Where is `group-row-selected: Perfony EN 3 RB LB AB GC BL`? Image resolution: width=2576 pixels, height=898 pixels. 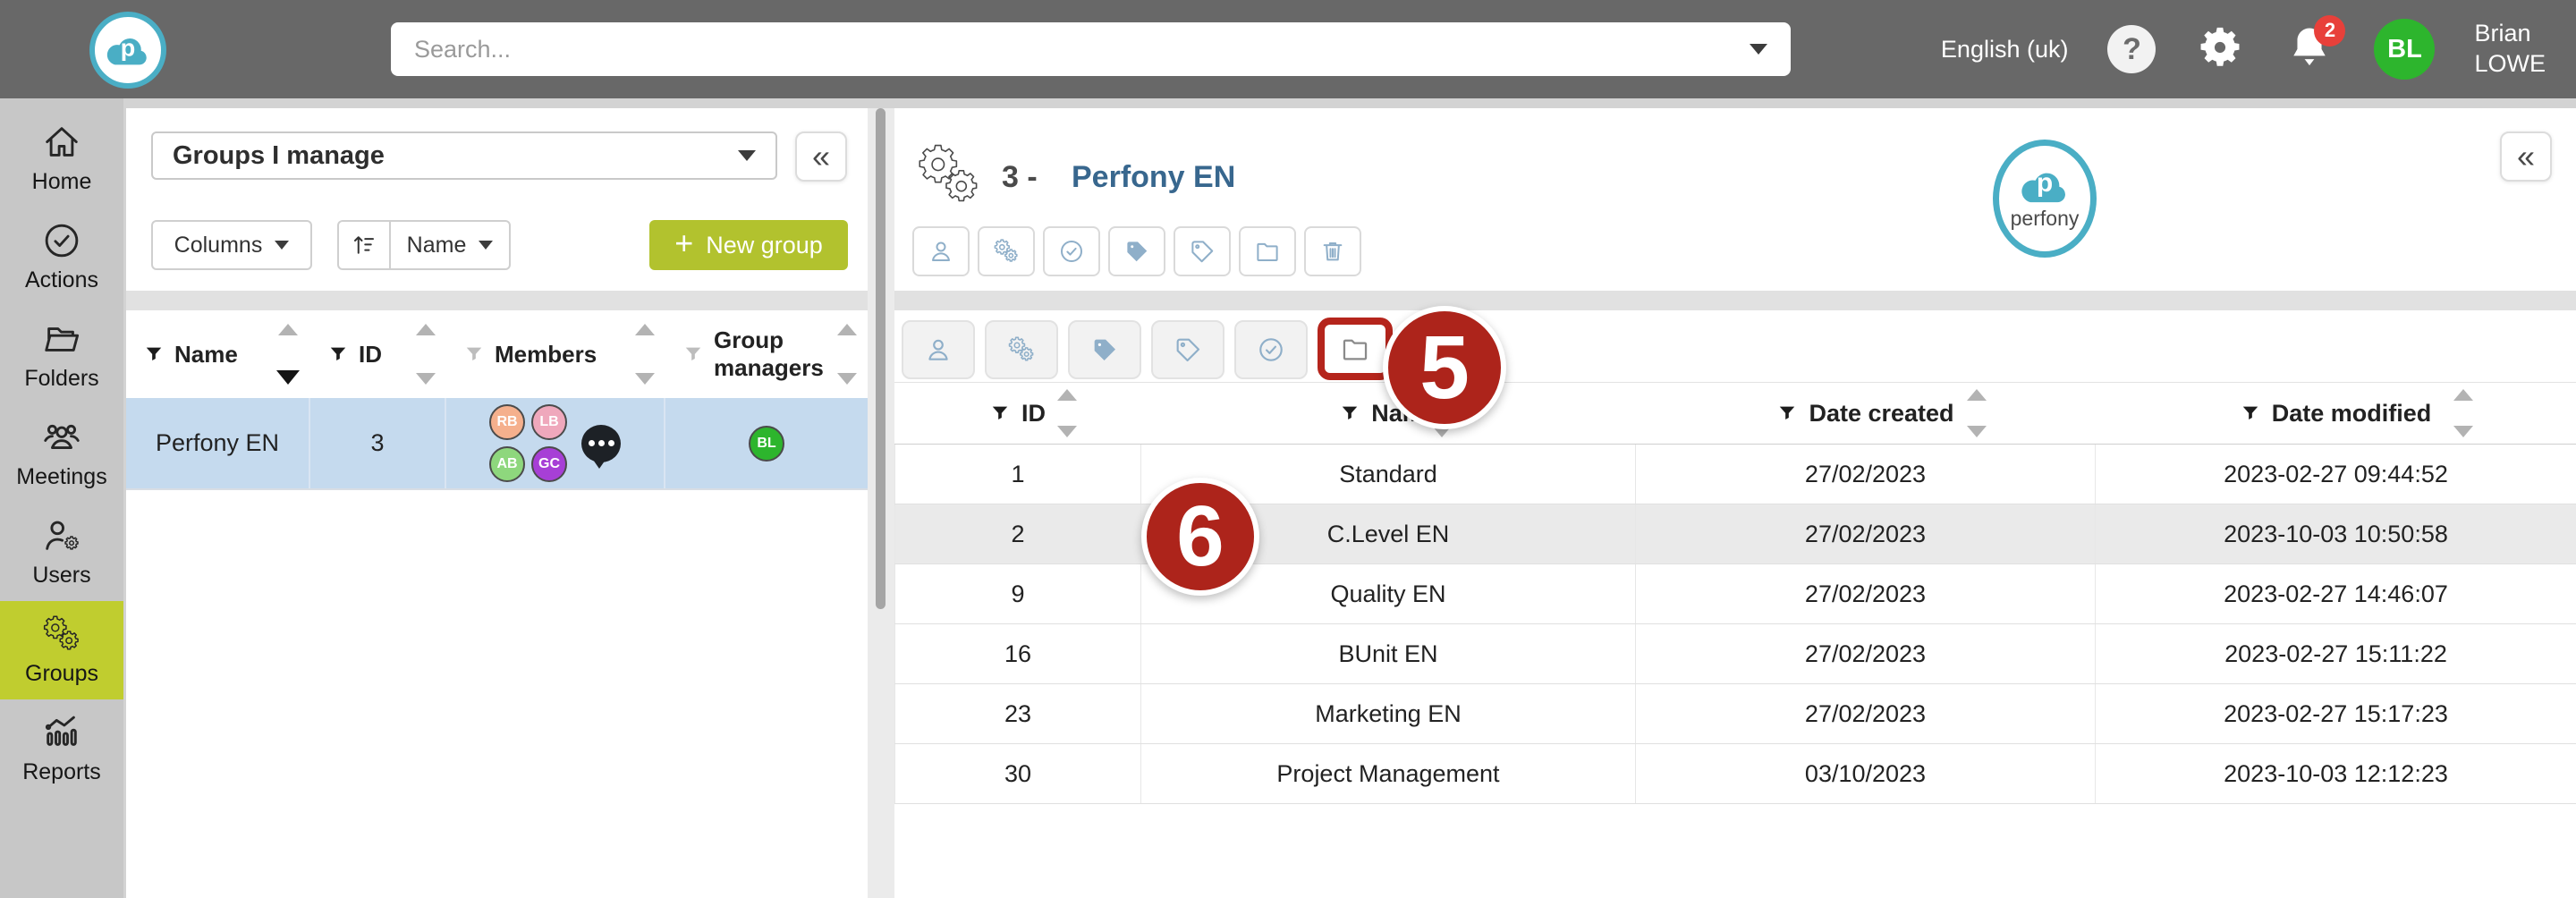 group-row-selected: Perfony EN 3 RB LB AB GC BL is located at coordinates (497, 444).